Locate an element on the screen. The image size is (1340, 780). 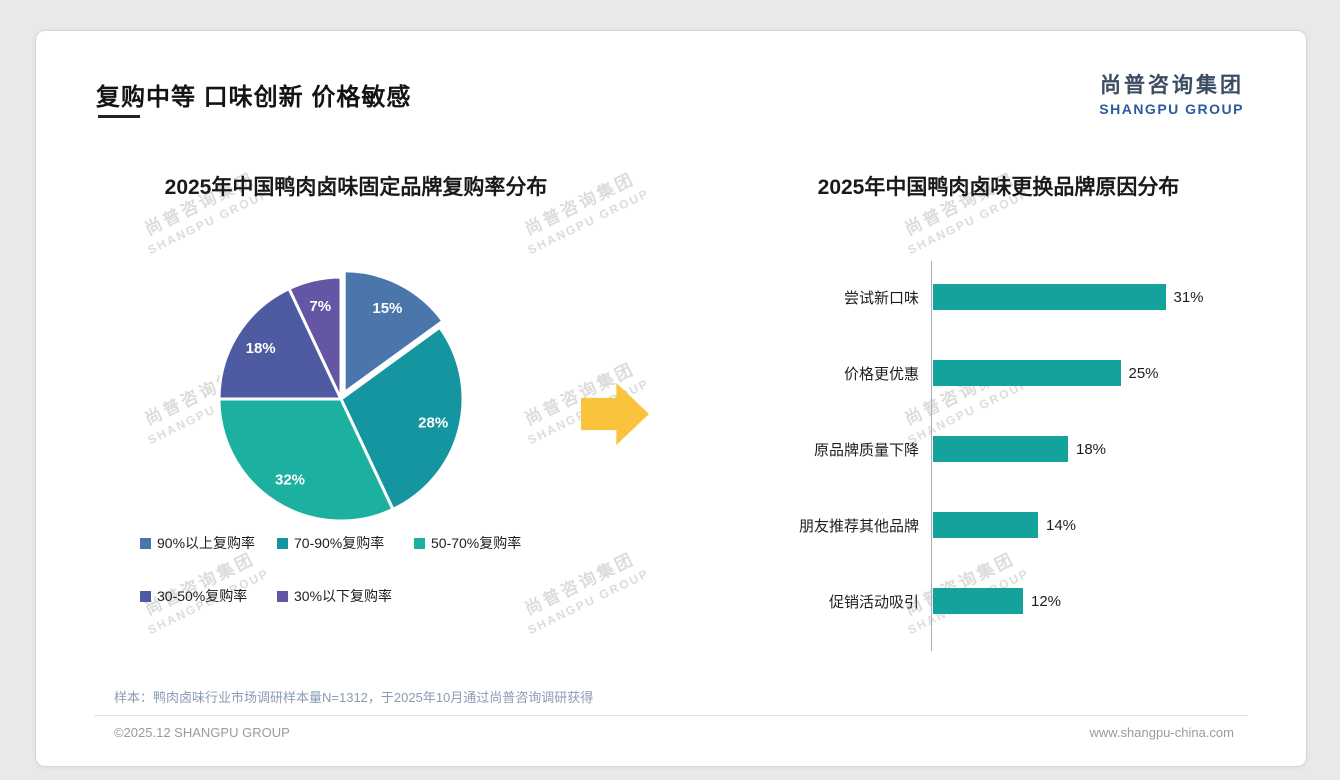
legend-item: 30-50%复购率 is located at coordinates (208, 596).